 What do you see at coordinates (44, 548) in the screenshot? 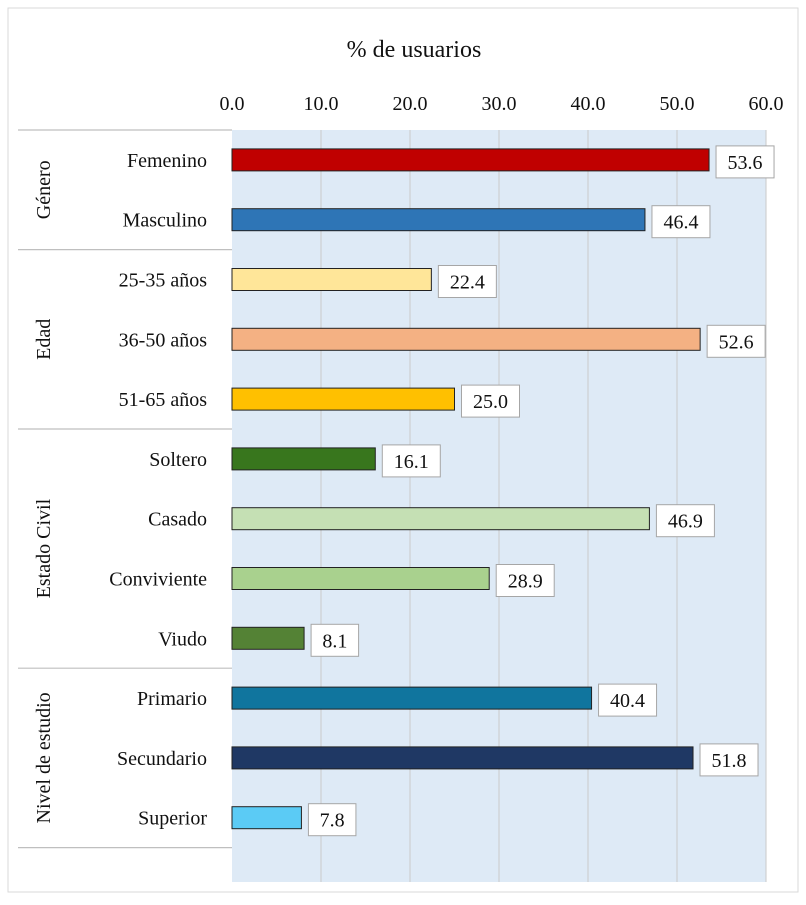
I see `group-label: Estado Civil` at bounding box center [44, 548].